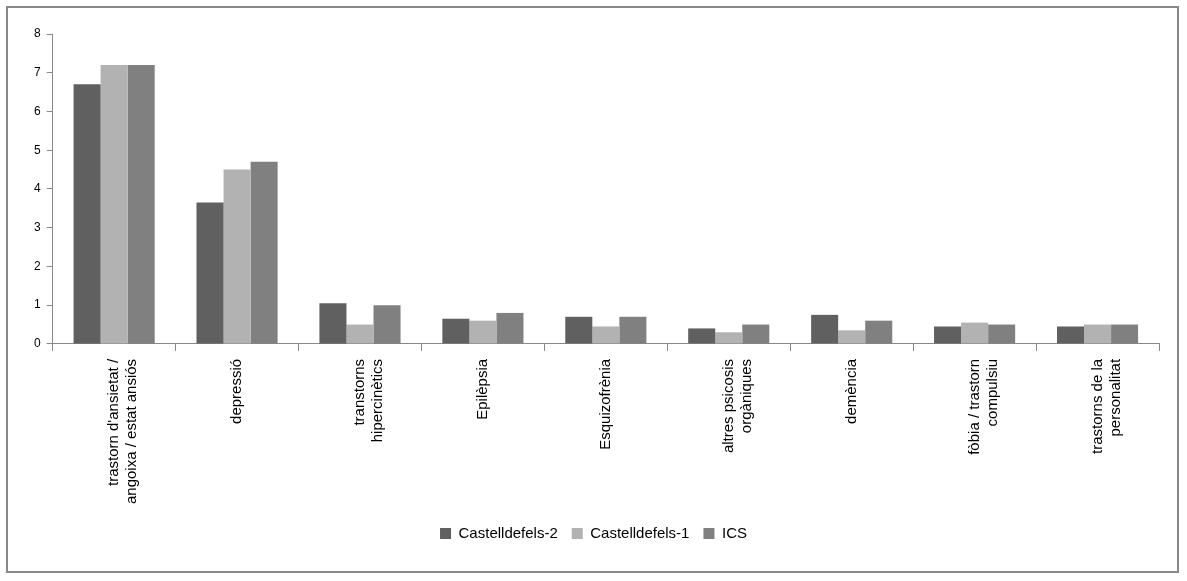 The height and width of the screenshot is (581, 1187). Describe the element at coordinates (368, 400) in the screenshot. I see `x-tick-label: transtorns hipercinètics` at that location.